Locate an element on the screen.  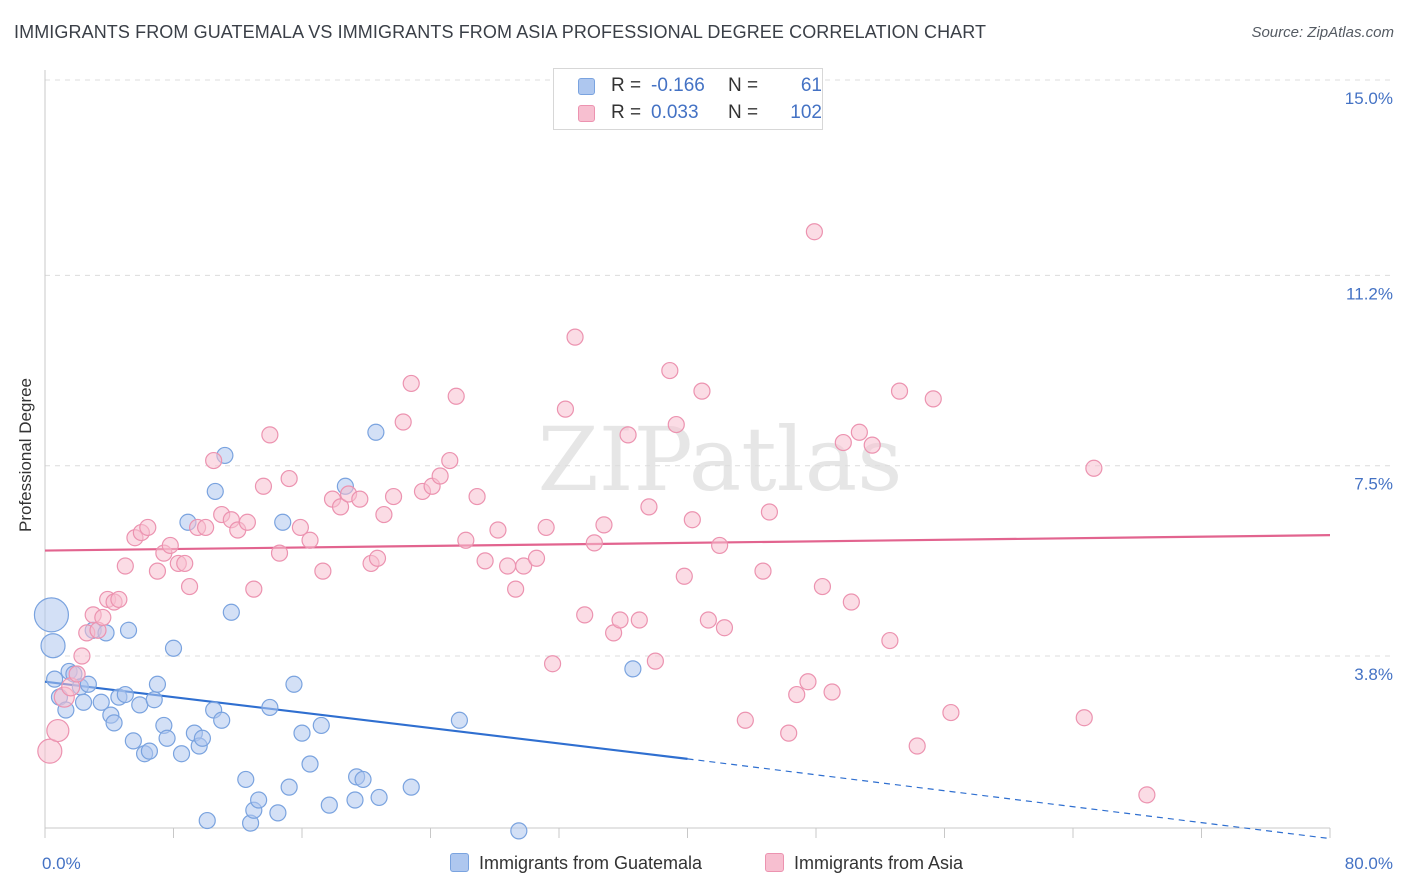
legend-r-label: R = is located at coordinates (626, 112).